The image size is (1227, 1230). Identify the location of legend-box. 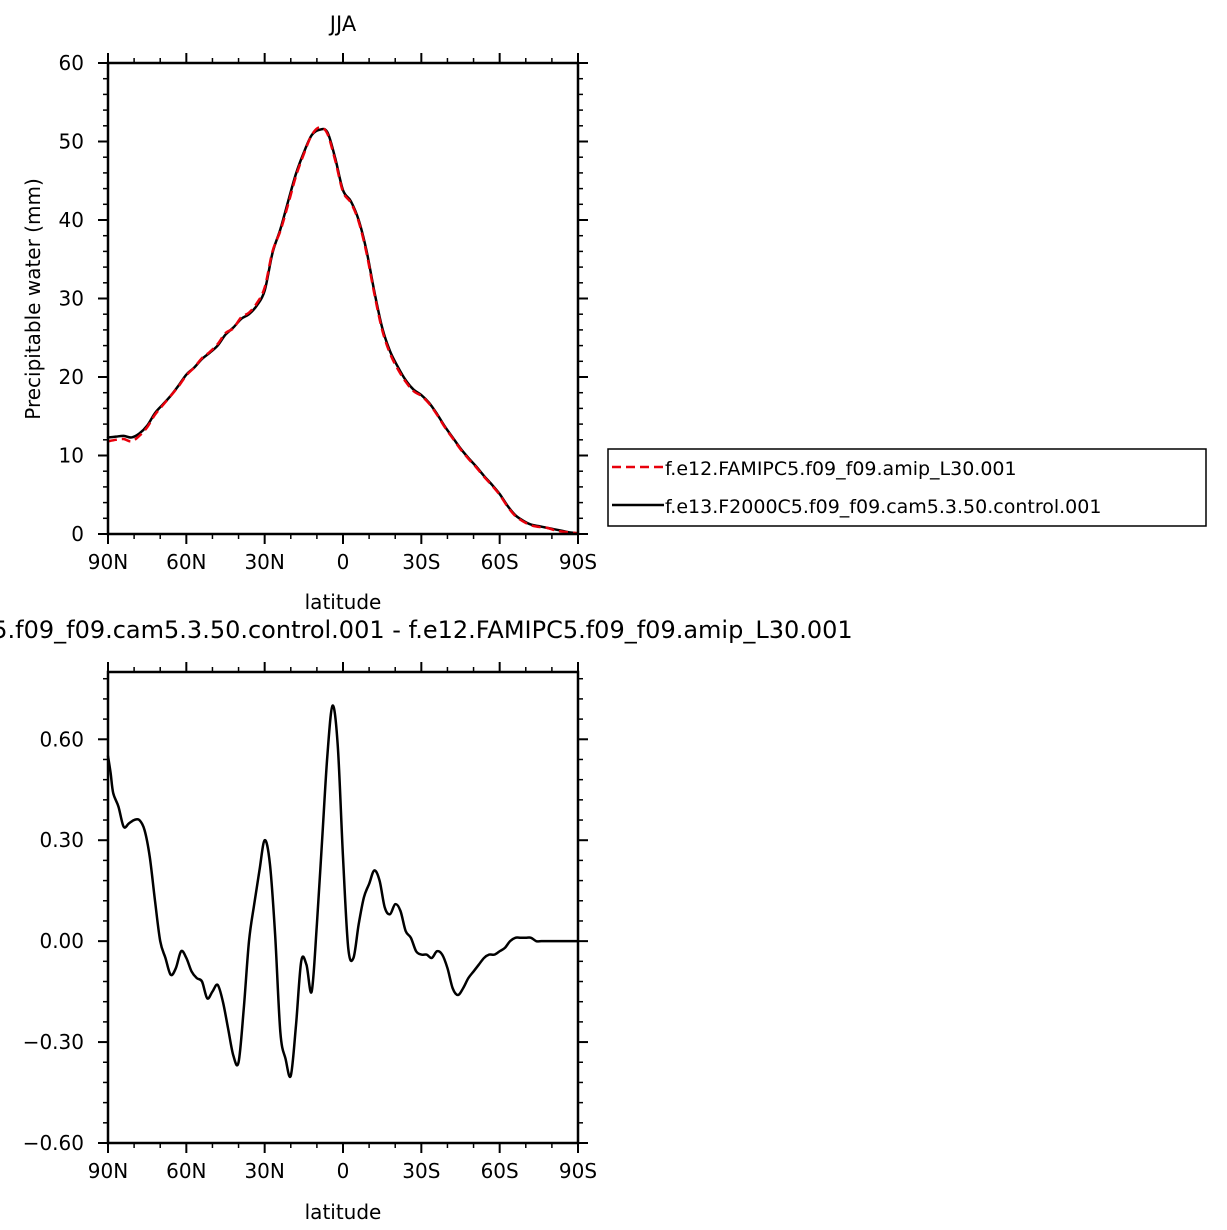
(907, 487).